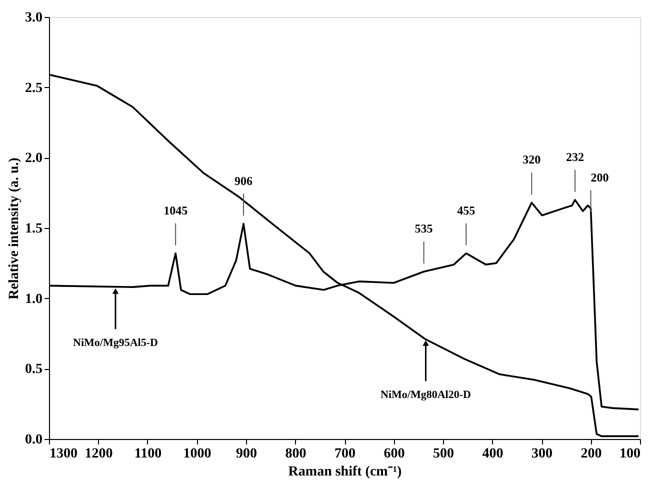 This screenshot has height=484, width=655. Describe the element at coordinates (115, 343) in the screenshot. I see `annotation: NiMo/Mg95Al5-D` at that location.